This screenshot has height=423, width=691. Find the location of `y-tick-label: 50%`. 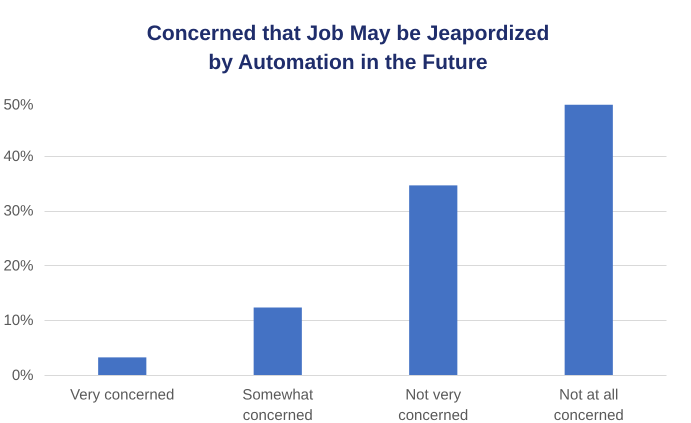

y-tick-label: 50% is located at coordinates (18, 105).